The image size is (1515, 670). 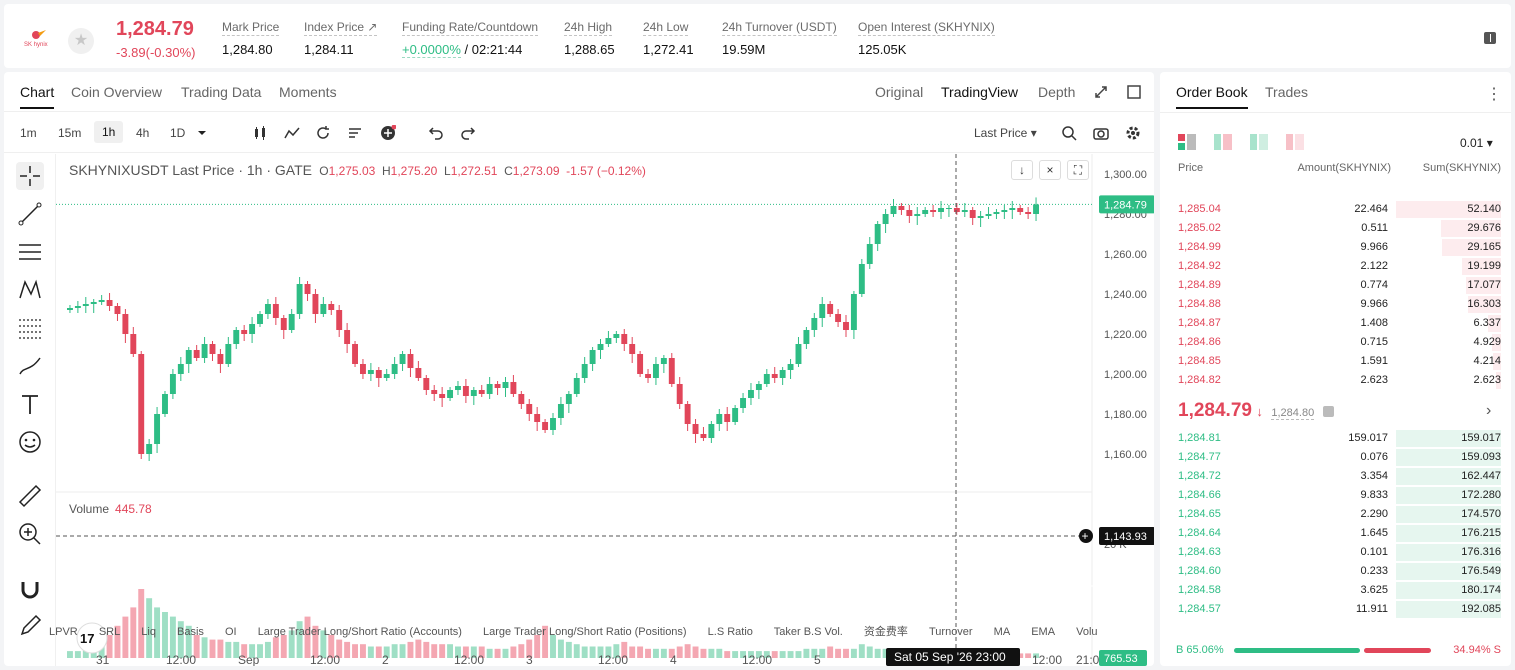 What do you see at coordinates (81, 41) in the screenshot?
I see `favorite-star-icon: ★` at bounding box center [81, 41].